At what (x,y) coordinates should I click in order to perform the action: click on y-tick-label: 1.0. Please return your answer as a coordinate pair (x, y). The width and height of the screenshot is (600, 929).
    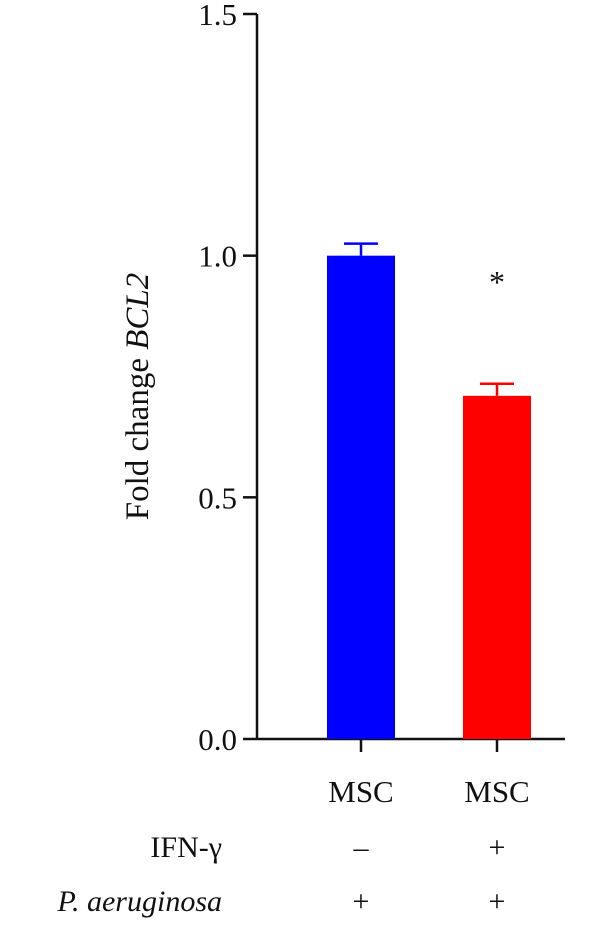
    Looking at the image, I should click on (217, 256).